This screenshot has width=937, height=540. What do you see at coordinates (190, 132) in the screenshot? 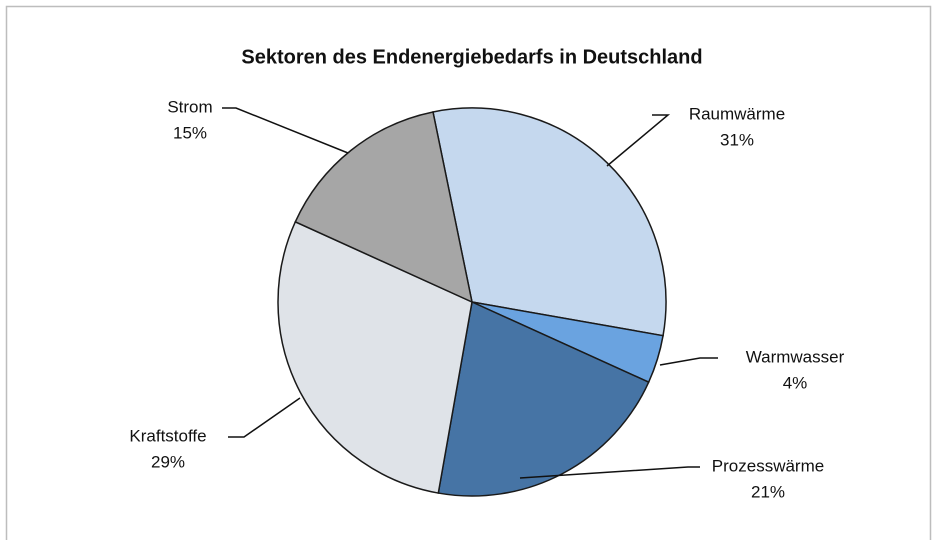
I see `slice-value-label: 15%` at bounding box center [190, 132].